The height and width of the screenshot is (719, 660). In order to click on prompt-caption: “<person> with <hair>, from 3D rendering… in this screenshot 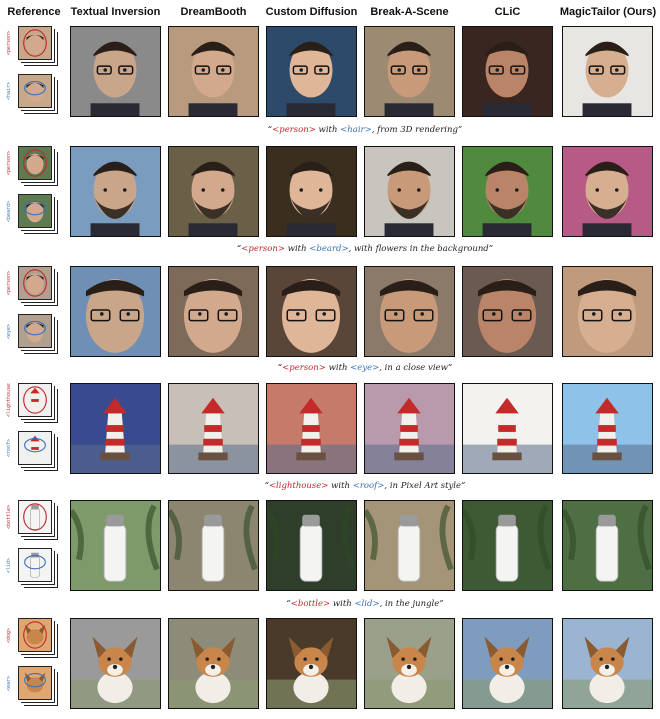, I will do `click(365, 131)`.